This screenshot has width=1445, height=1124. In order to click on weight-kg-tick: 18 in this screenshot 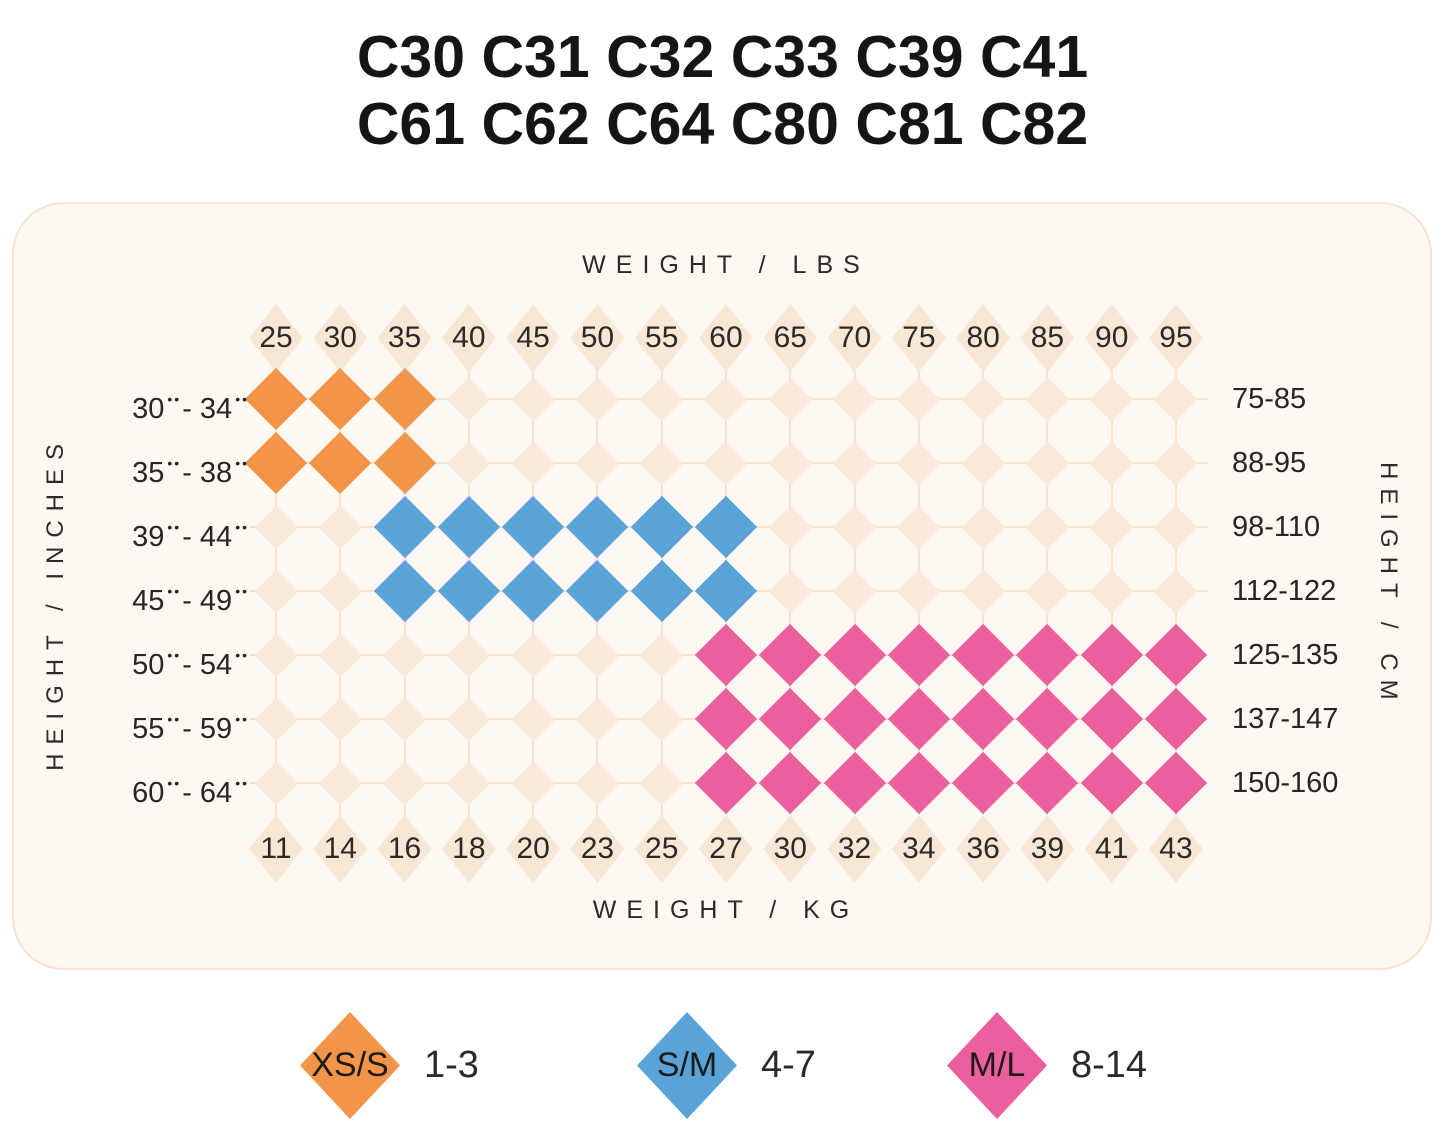, I will do `click(468, 849)`.